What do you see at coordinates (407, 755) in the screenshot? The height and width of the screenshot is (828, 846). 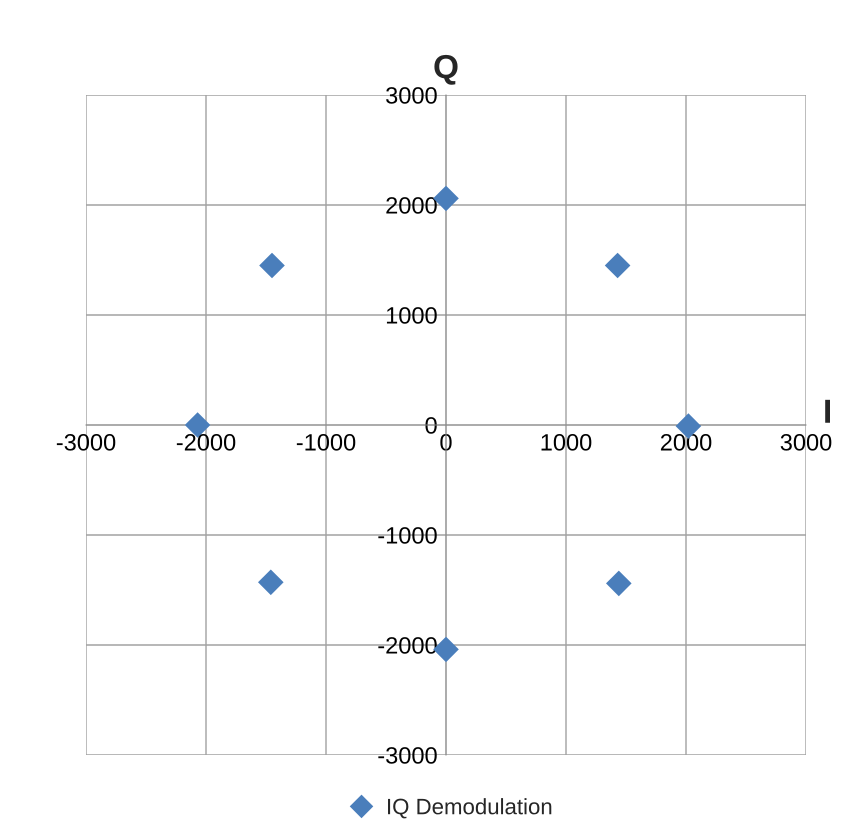 I see `y-tick-label: -3000` at bounding box center [407, 755].